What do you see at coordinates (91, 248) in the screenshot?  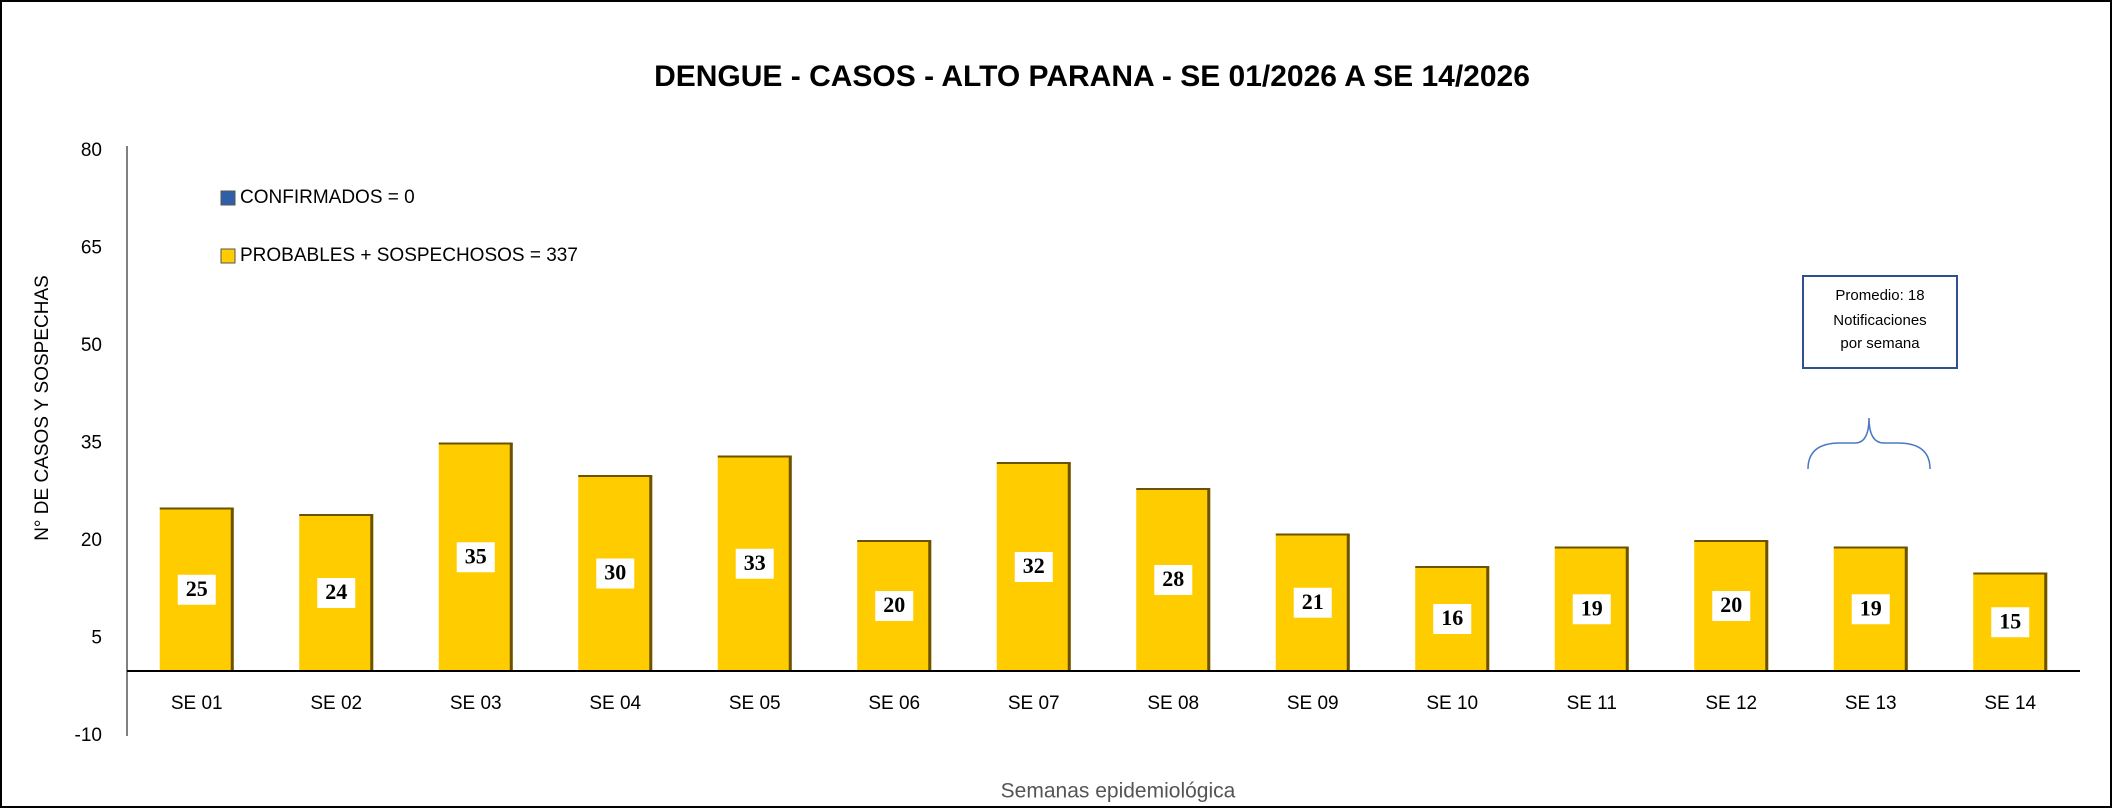 I see `y-tick-label: 65` at bounding box center [91, 248].